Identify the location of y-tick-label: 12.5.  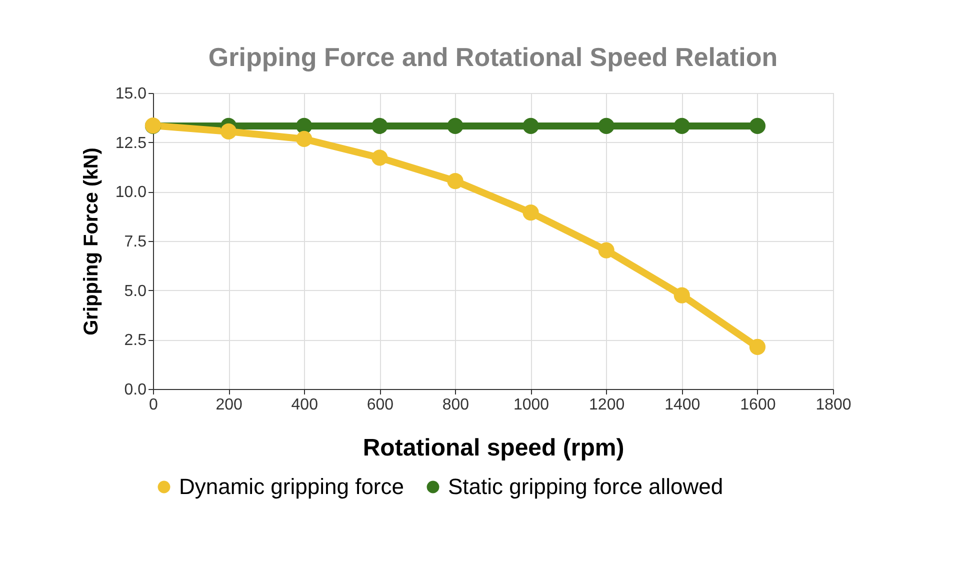
(131, 143).